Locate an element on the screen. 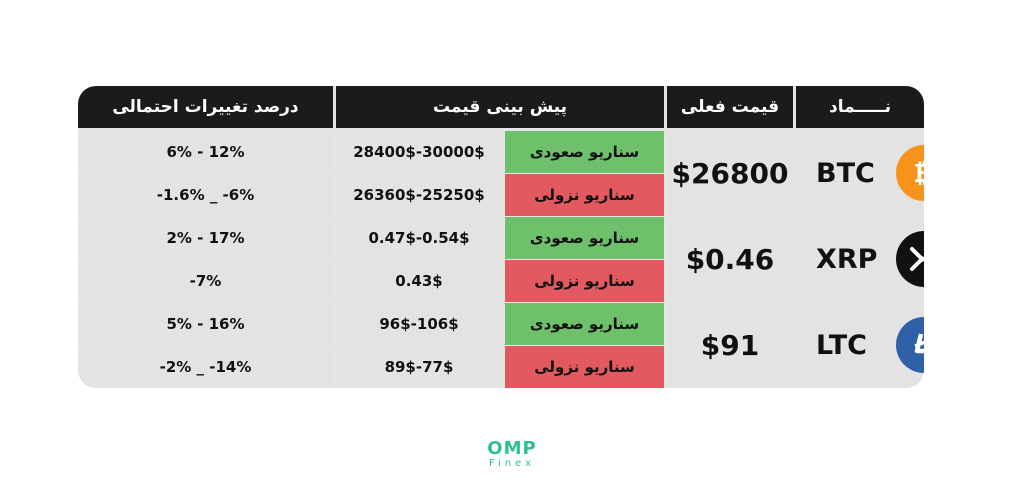 This screenshot has width=1024, height=492. header-symbol: نـــــماد is located at coordinates (860, 107).